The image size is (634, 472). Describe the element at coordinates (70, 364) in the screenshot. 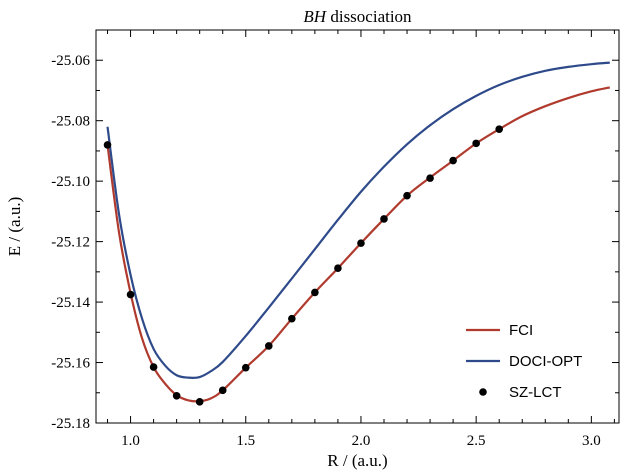

I see `y-tick-label: -25.16` at that location.